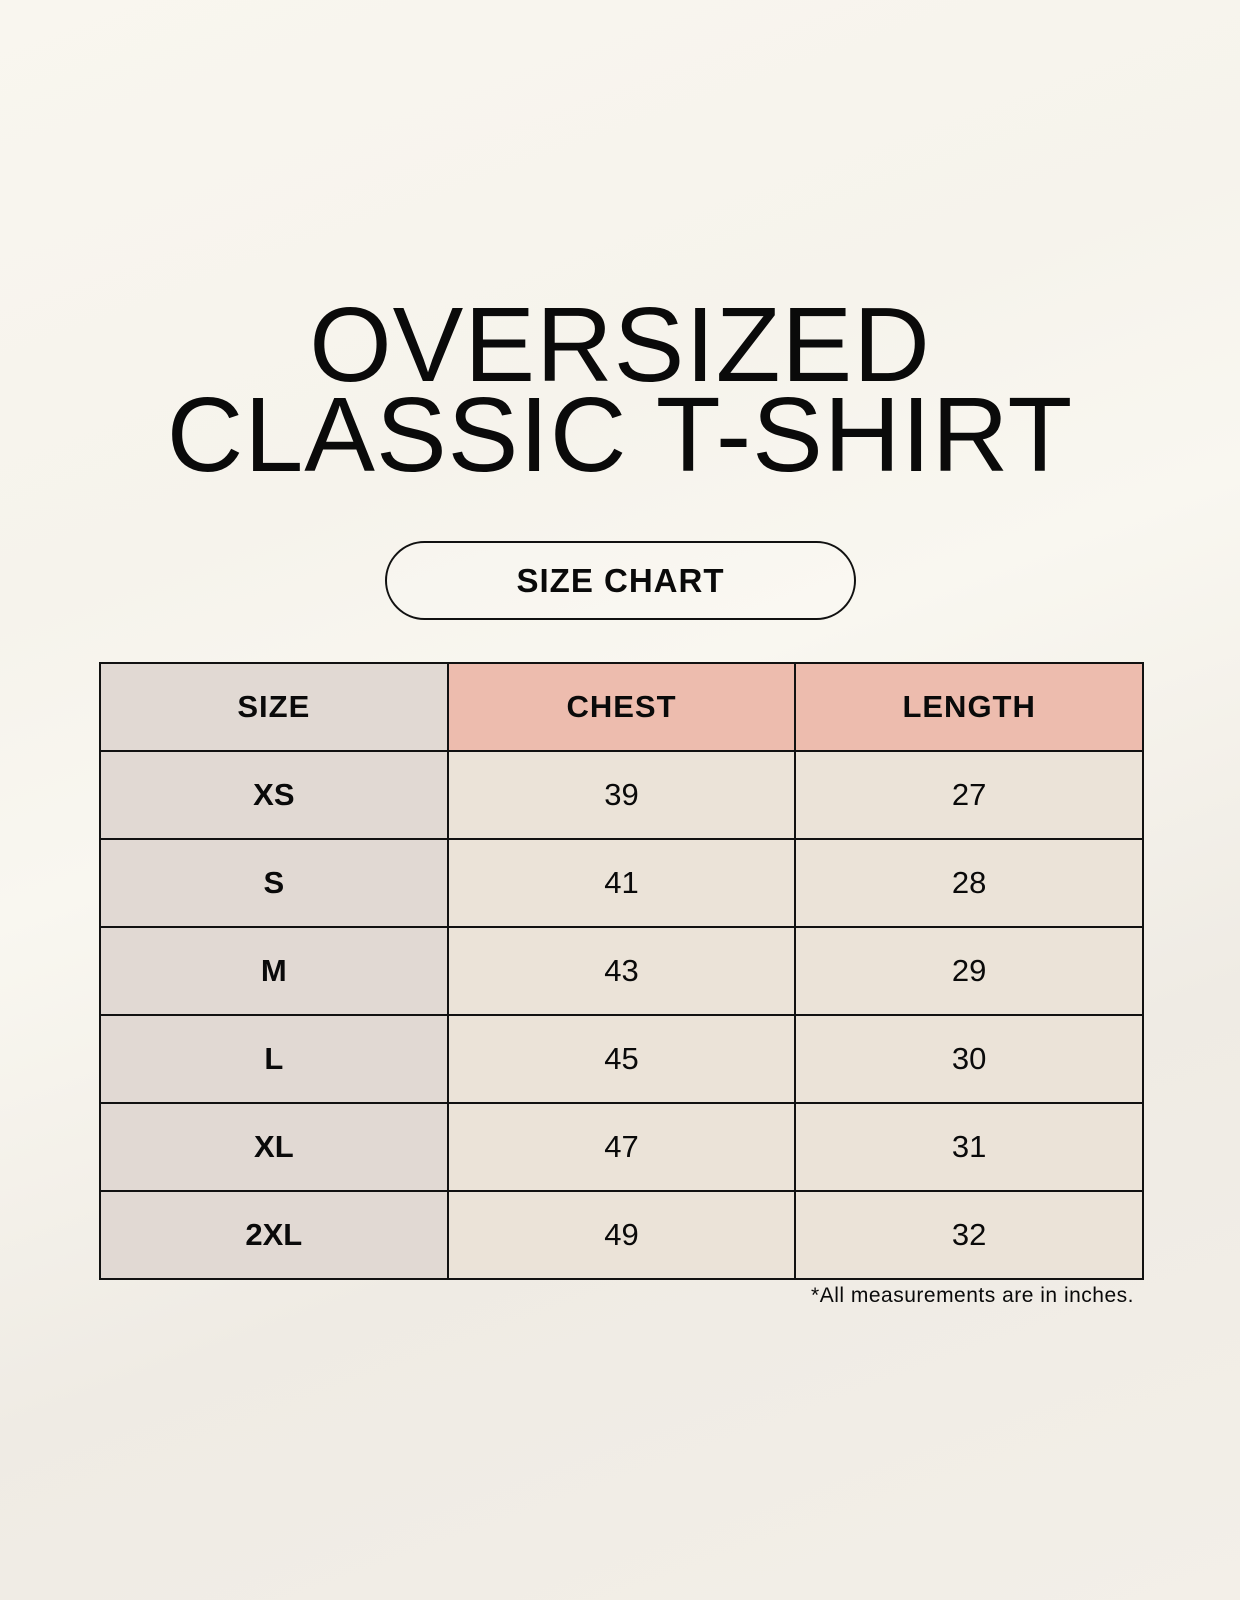 The width and height of the screenshot is (1240, 1600). Describe the element at coordinates (969, 1147) in the screenshot. I see `cell-length: 31` at that location.